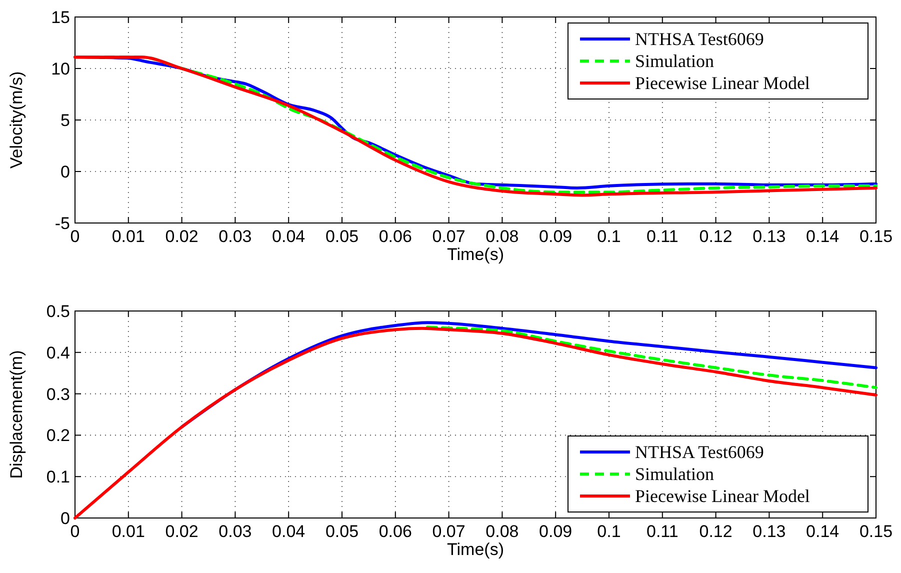 The width and height of the screenshot is (901, 573). What do you see at coordinates (16, 414) in the screenshot?
I see `y-axis-title: Displacement(m)` at bounding box center [16, 414].